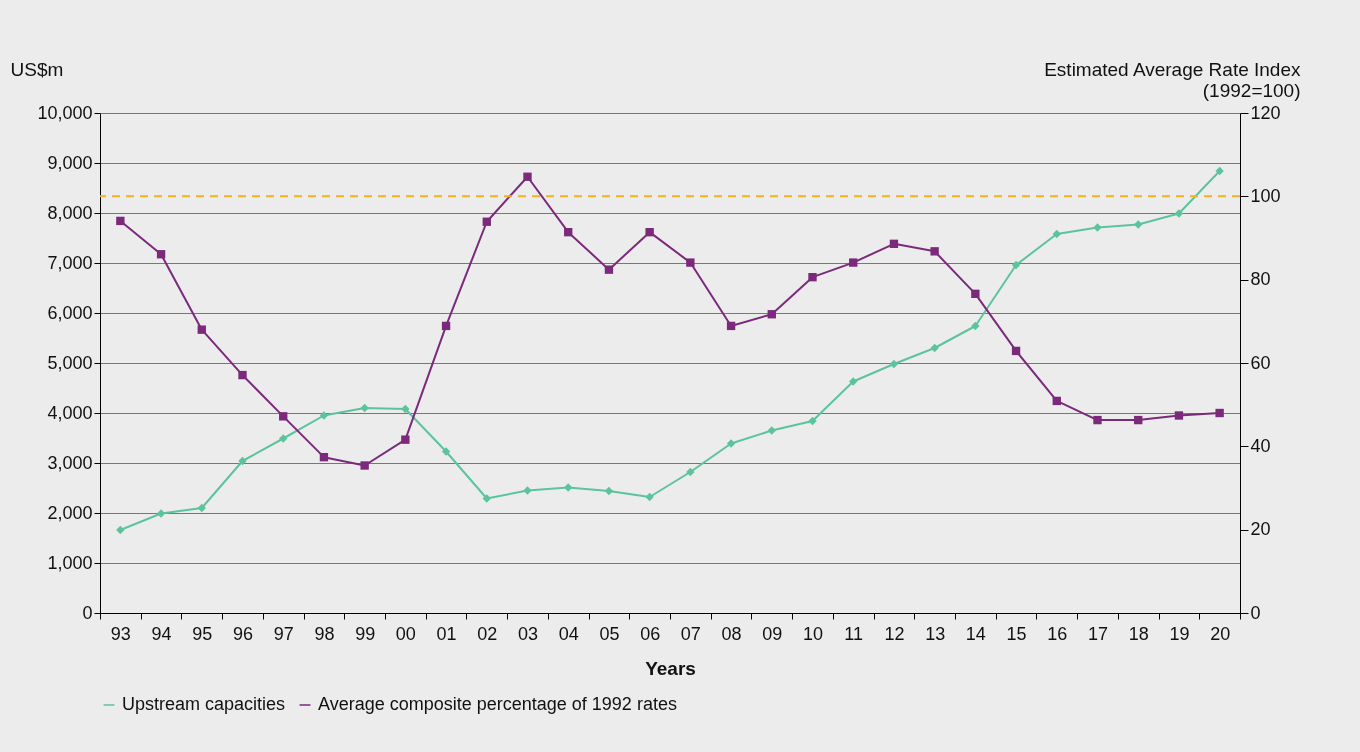 This screenshot has height=752, width=1360. I want to click on x-tick-label: 14, so click(975, 633).